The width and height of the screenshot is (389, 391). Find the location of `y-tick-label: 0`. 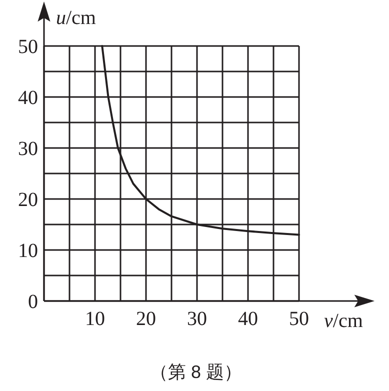

y-tick-label: 0 is located at coordinates (33, 302).